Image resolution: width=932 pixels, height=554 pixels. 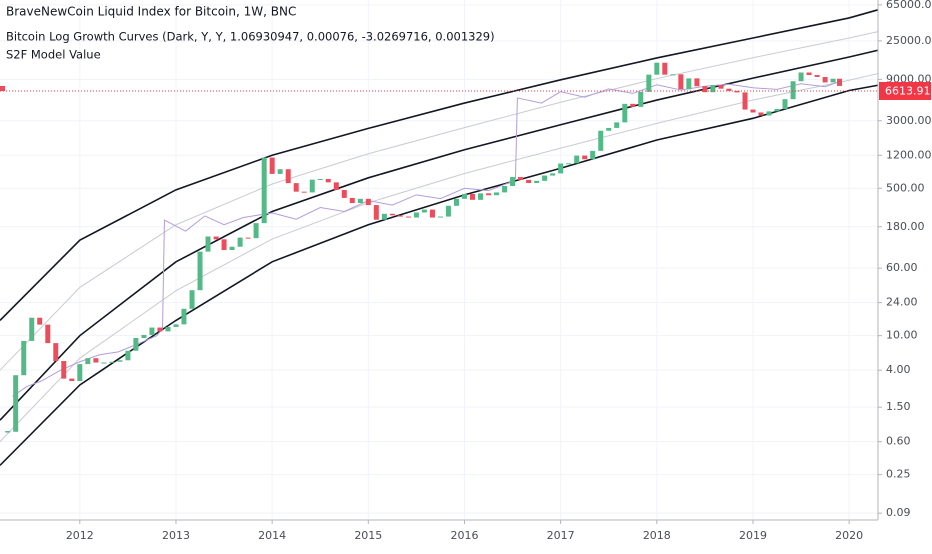 What do you see at coordinates (902, 267) in the screenshot?
I see `y-tick-label: 60.00` at bounding box center [902, 267].